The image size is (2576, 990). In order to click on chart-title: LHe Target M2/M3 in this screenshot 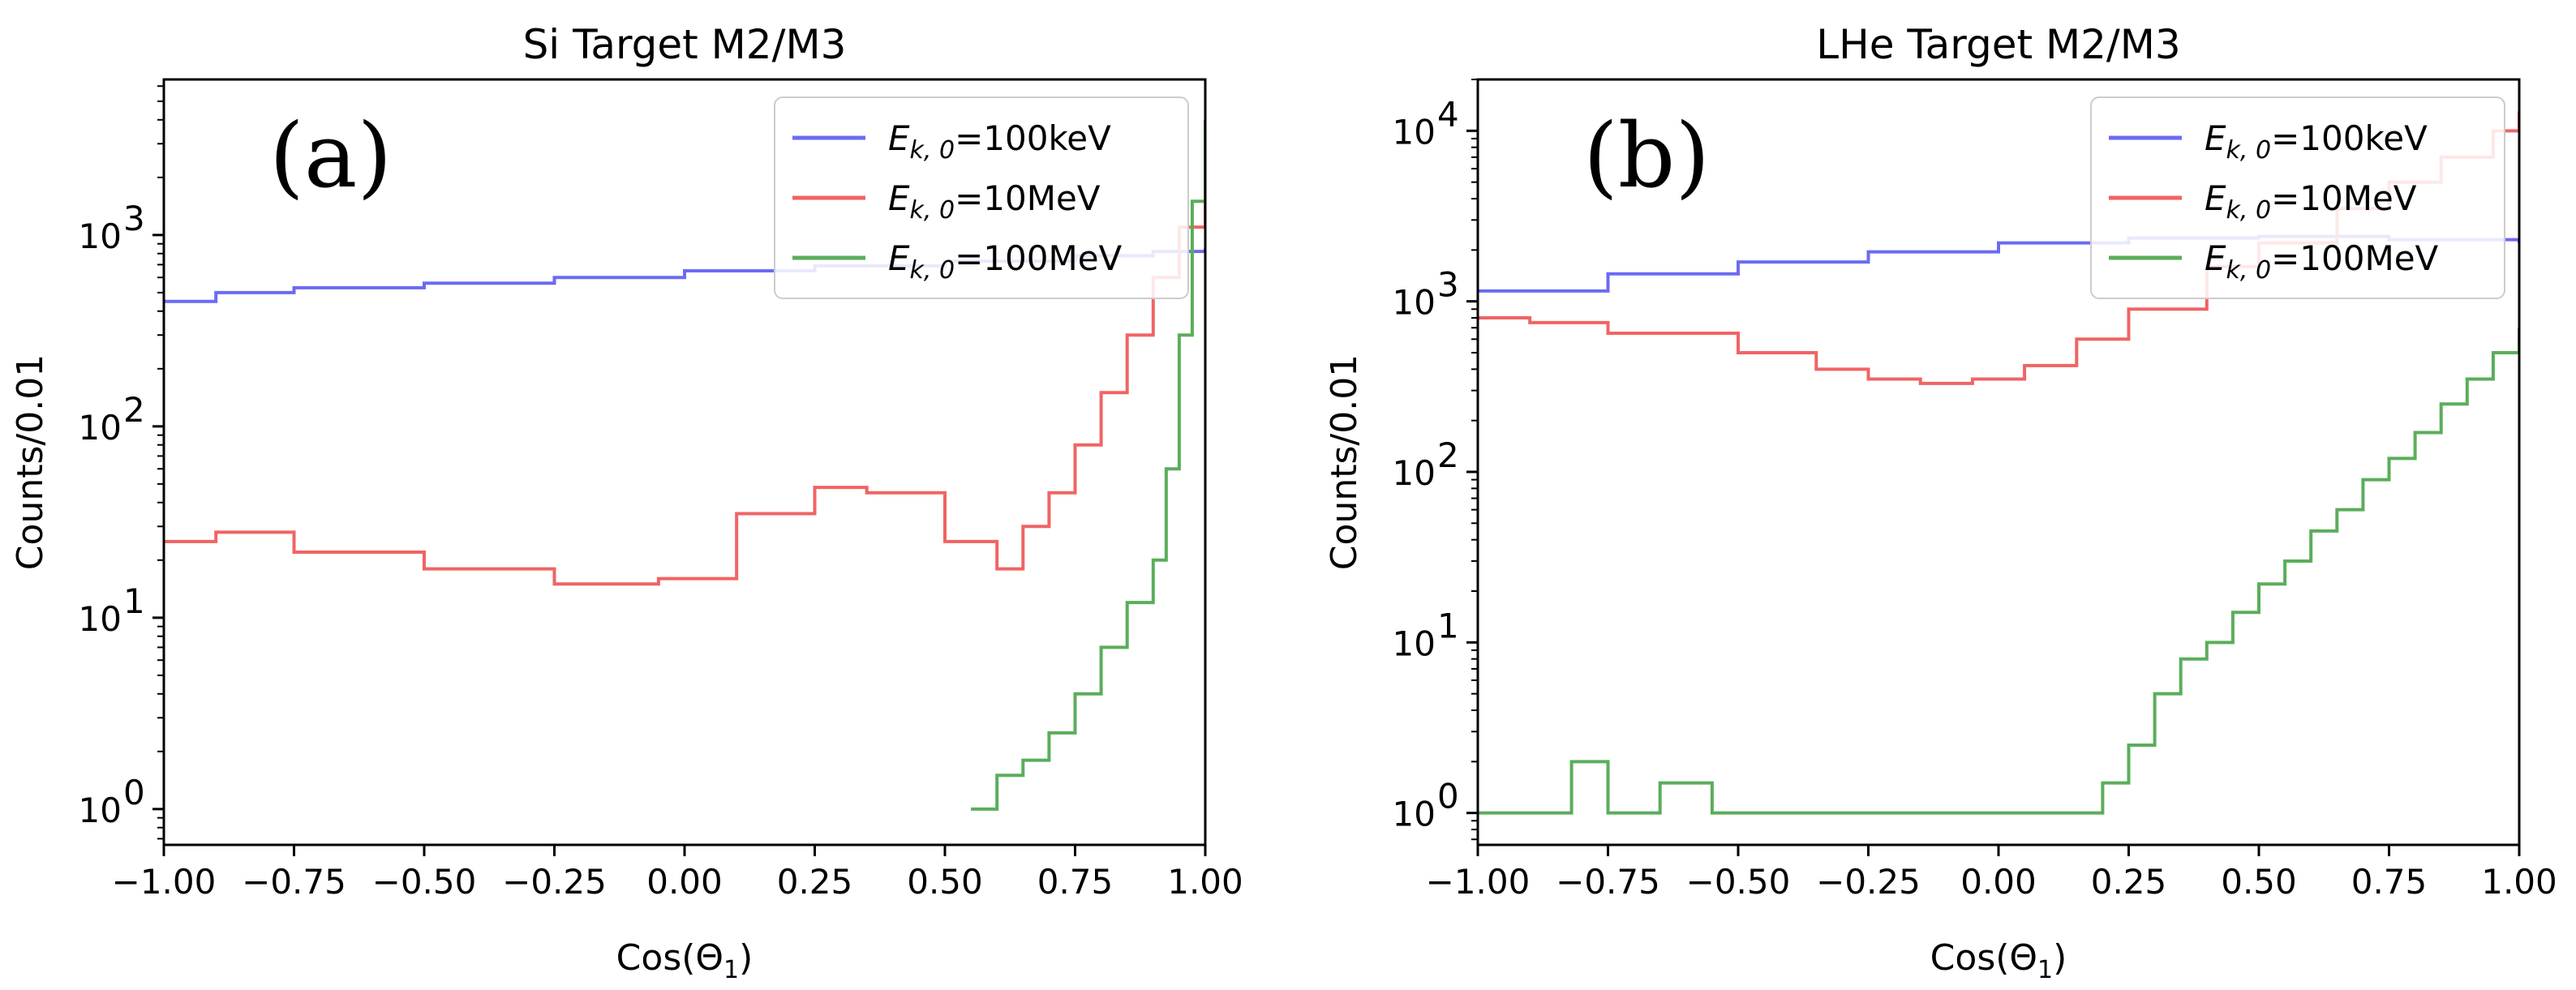, I will do `click(1998, 44)`.